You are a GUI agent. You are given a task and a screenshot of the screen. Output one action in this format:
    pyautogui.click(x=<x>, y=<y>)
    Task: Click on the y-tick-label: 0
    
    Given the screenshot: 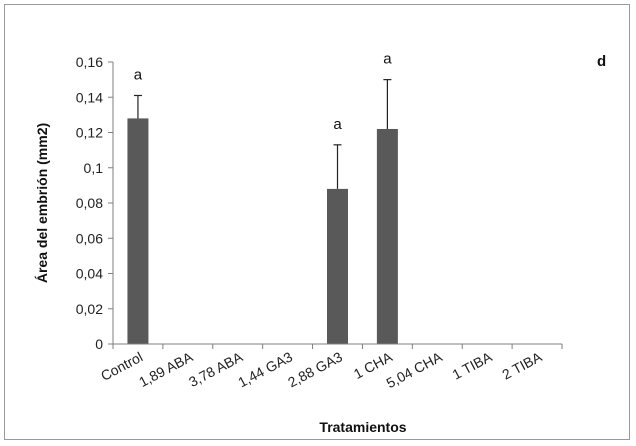 What is the action you would take?
    pyautogui.click(x=99, y=344)
    